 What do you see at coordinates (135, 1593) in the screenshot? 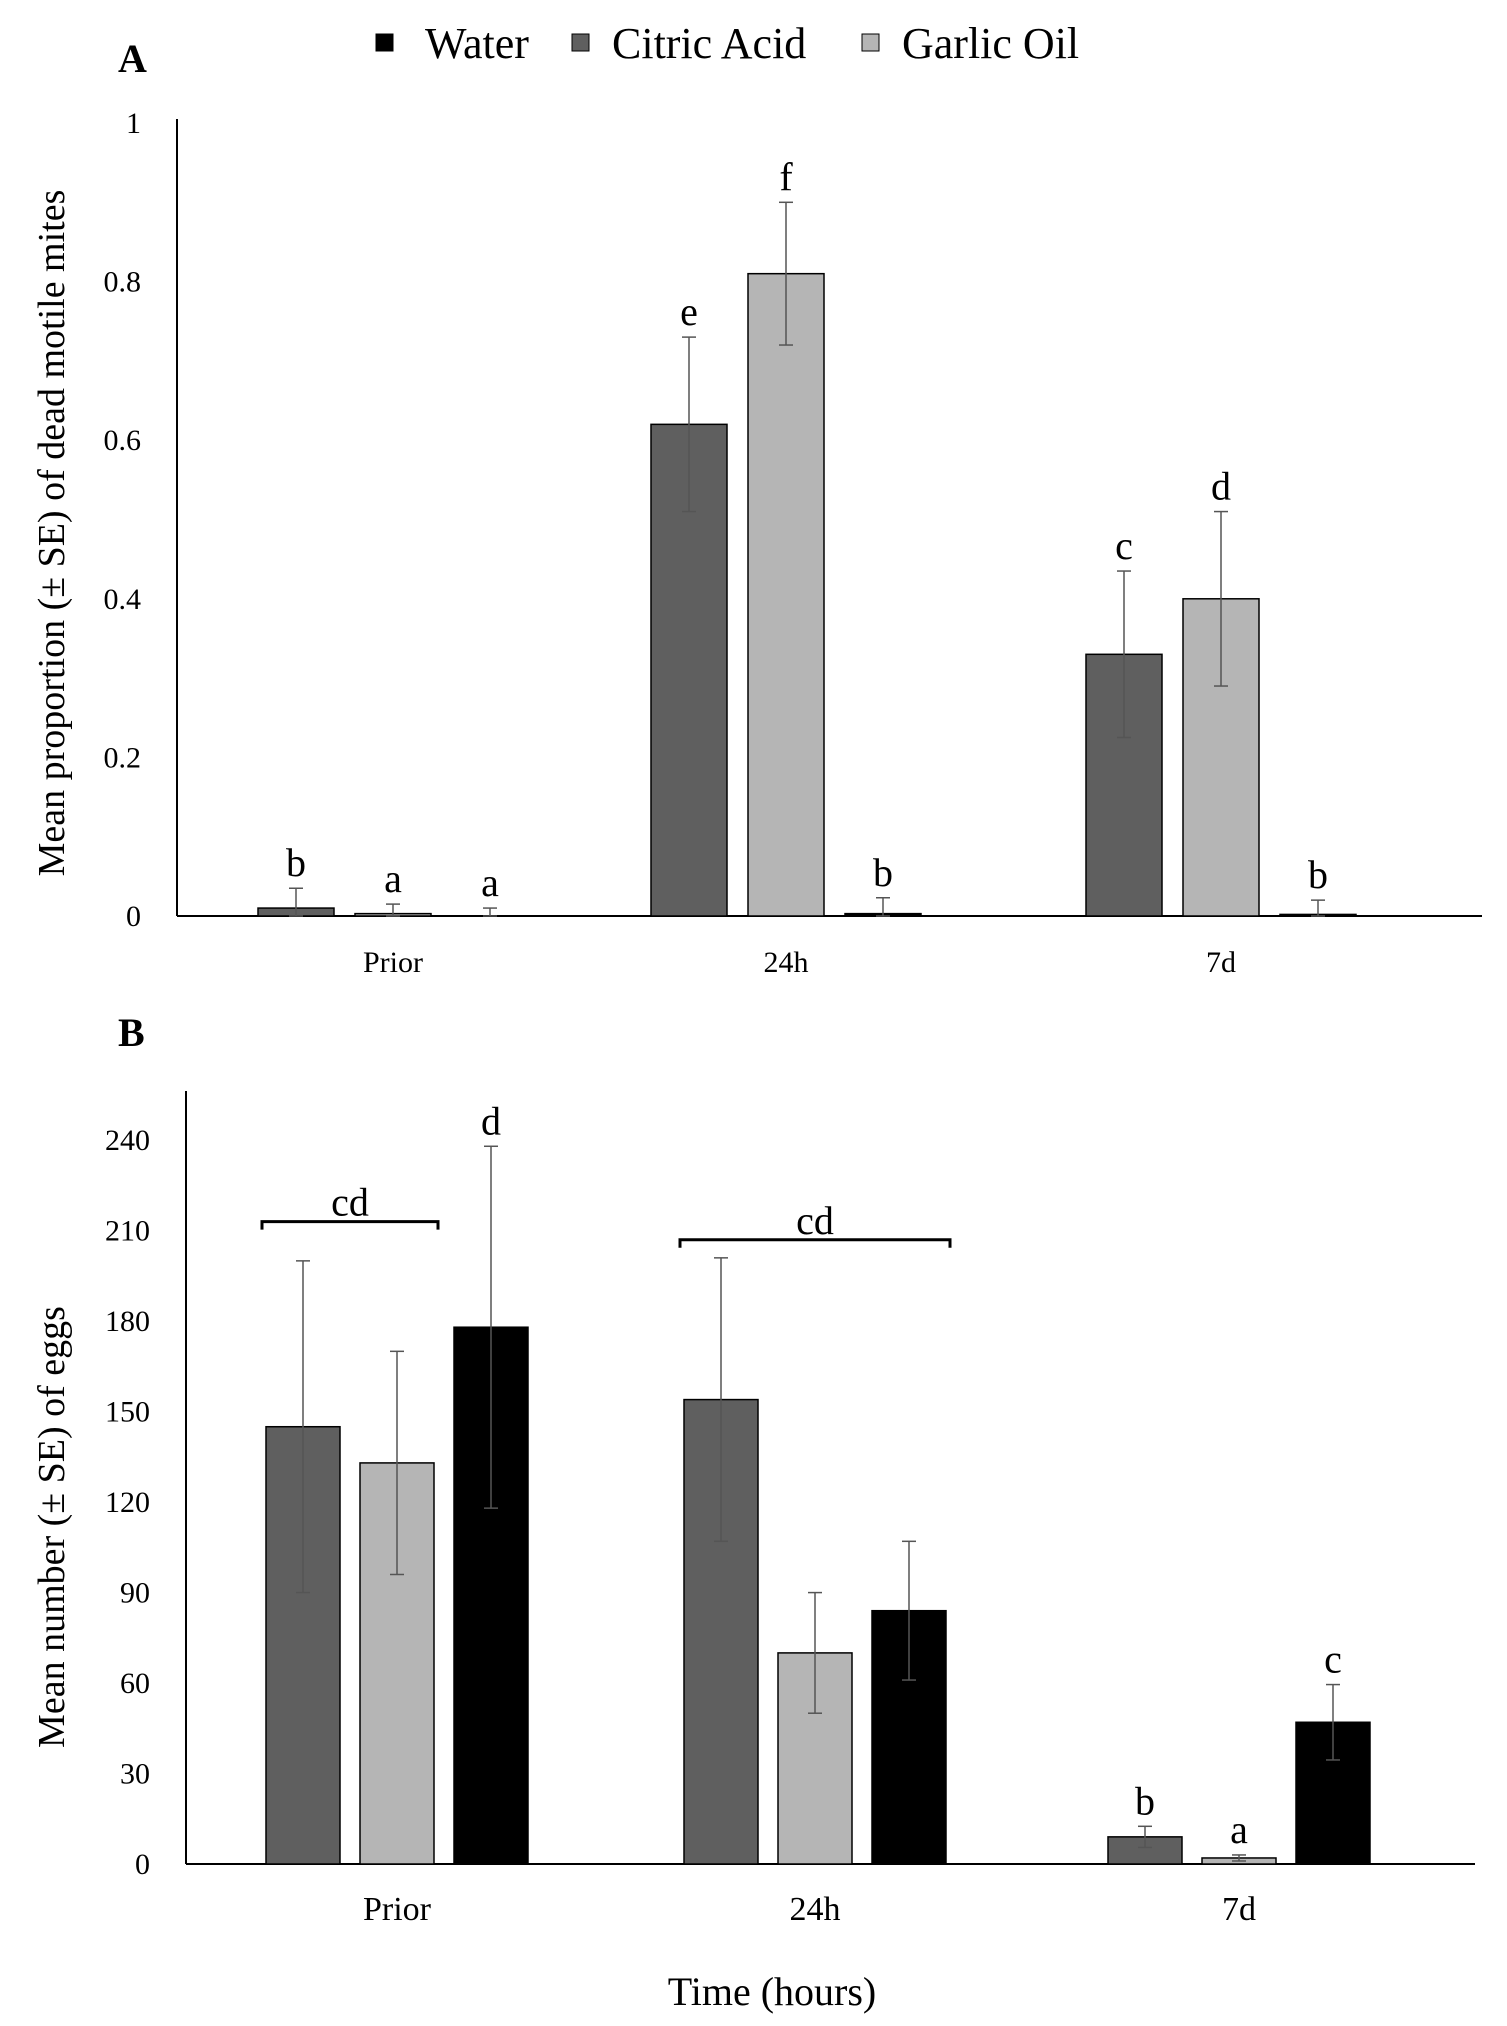
I see `panel-b-y-tick-label: 90` at bounding box center [135, 1593].